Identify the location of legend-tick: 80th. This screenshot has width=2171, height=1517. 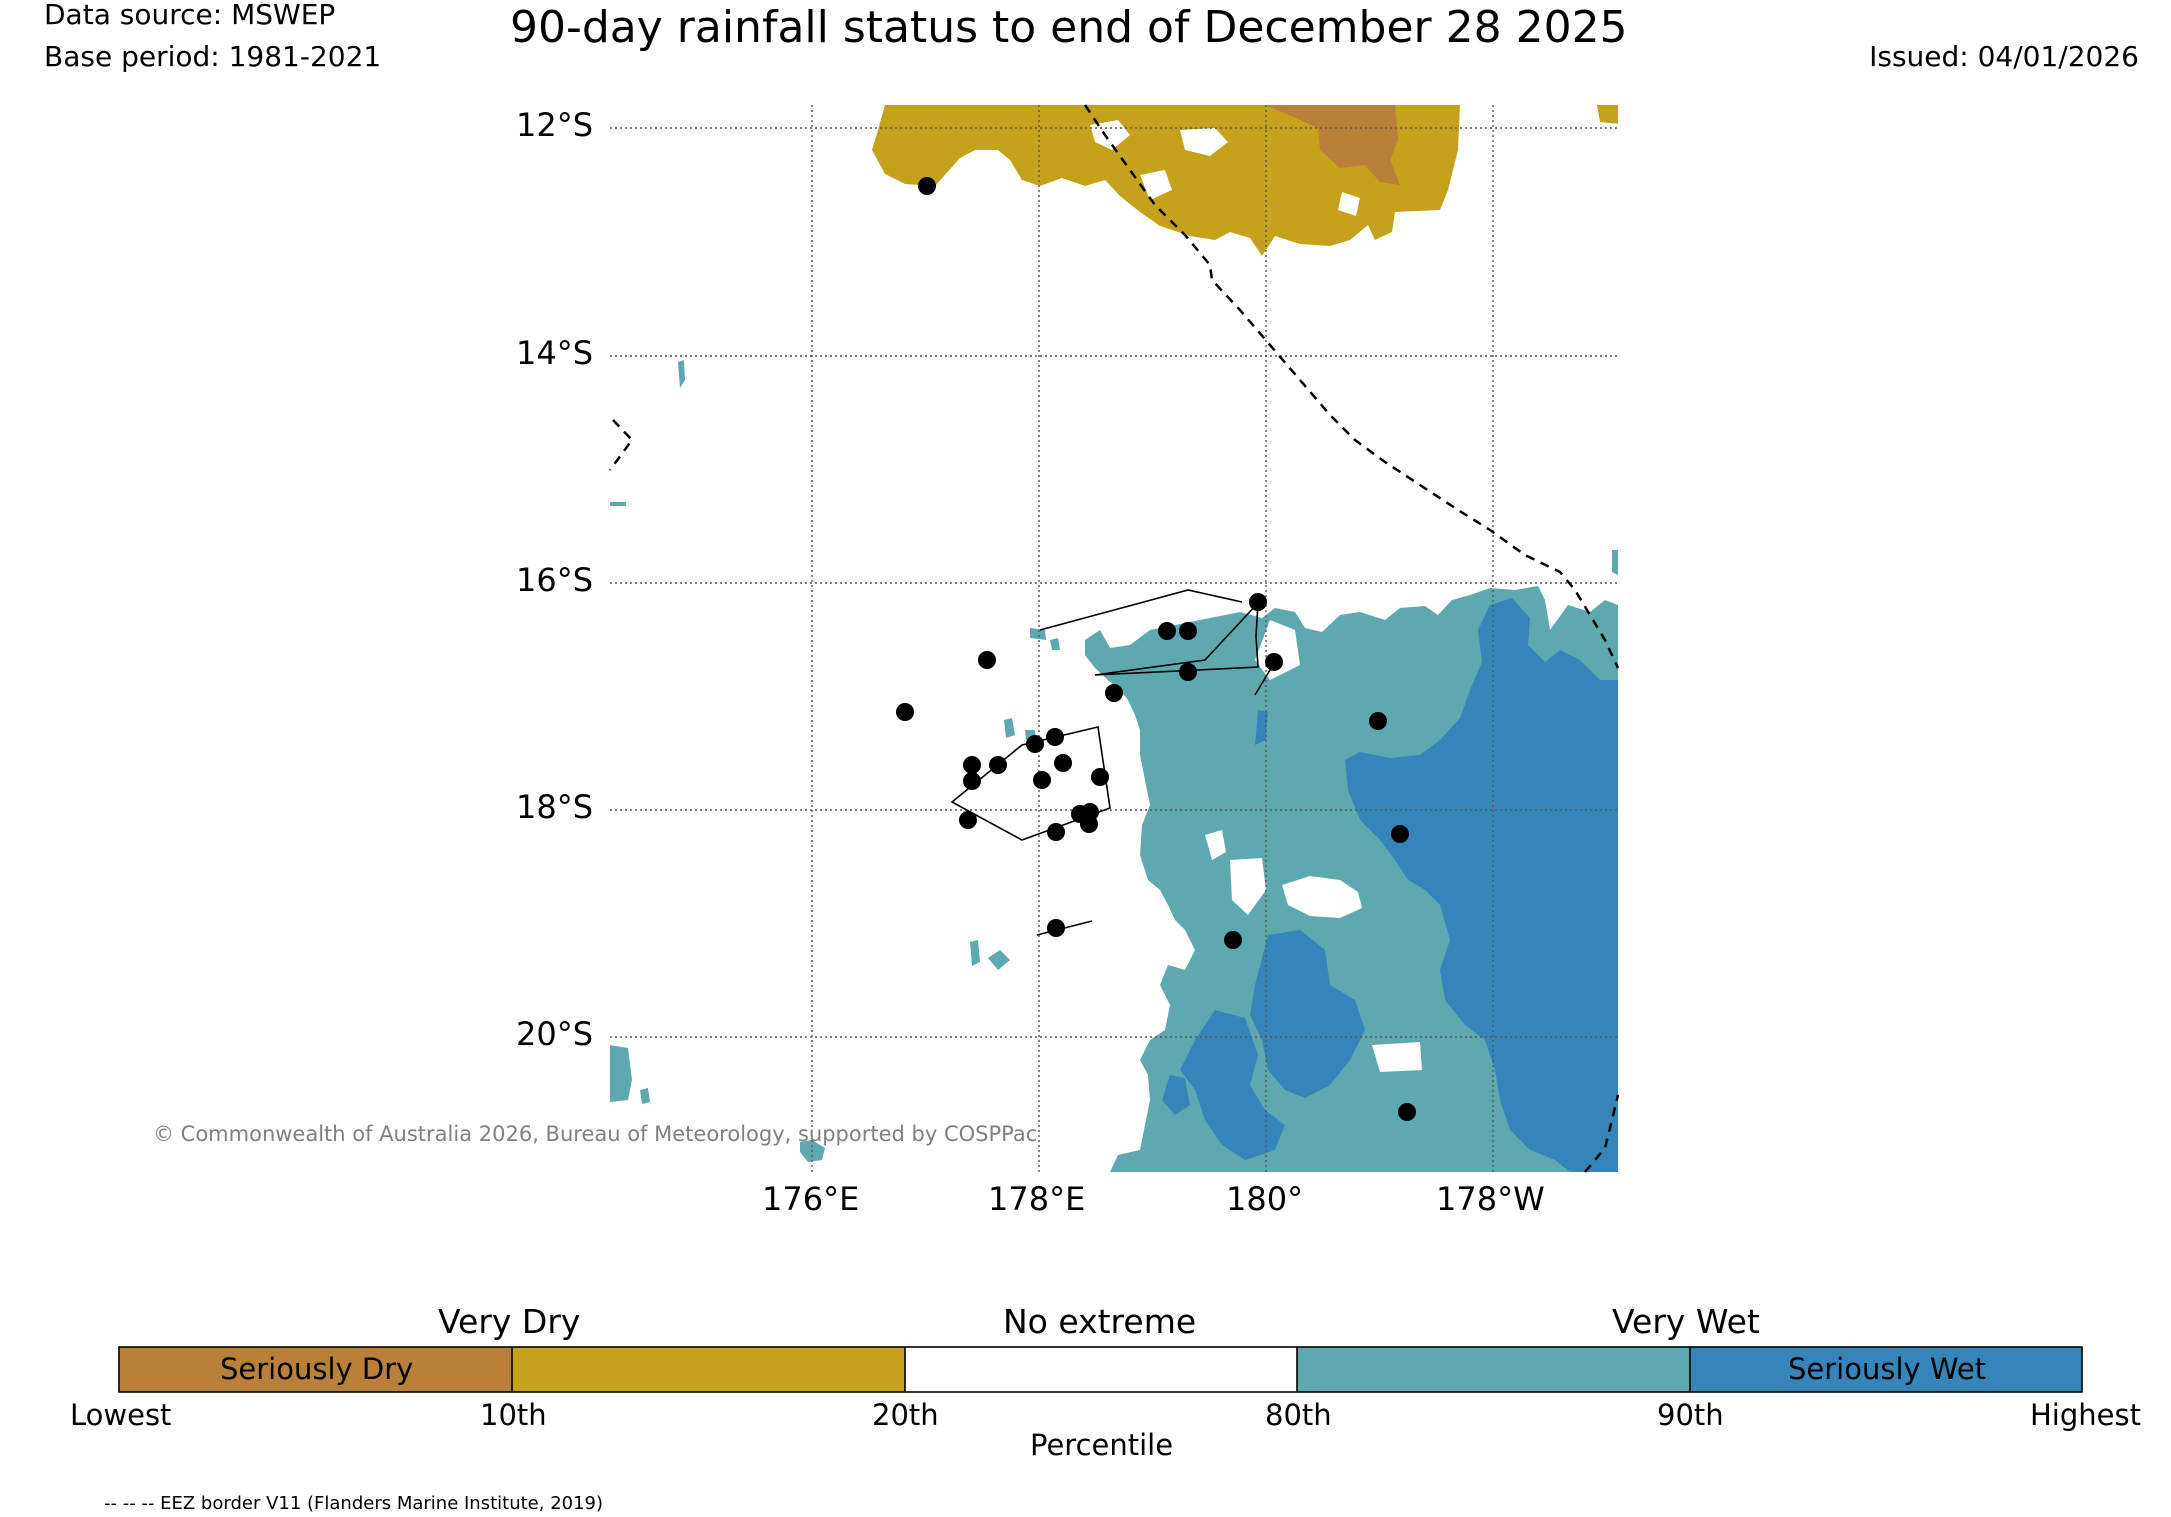
(1298, 1415).